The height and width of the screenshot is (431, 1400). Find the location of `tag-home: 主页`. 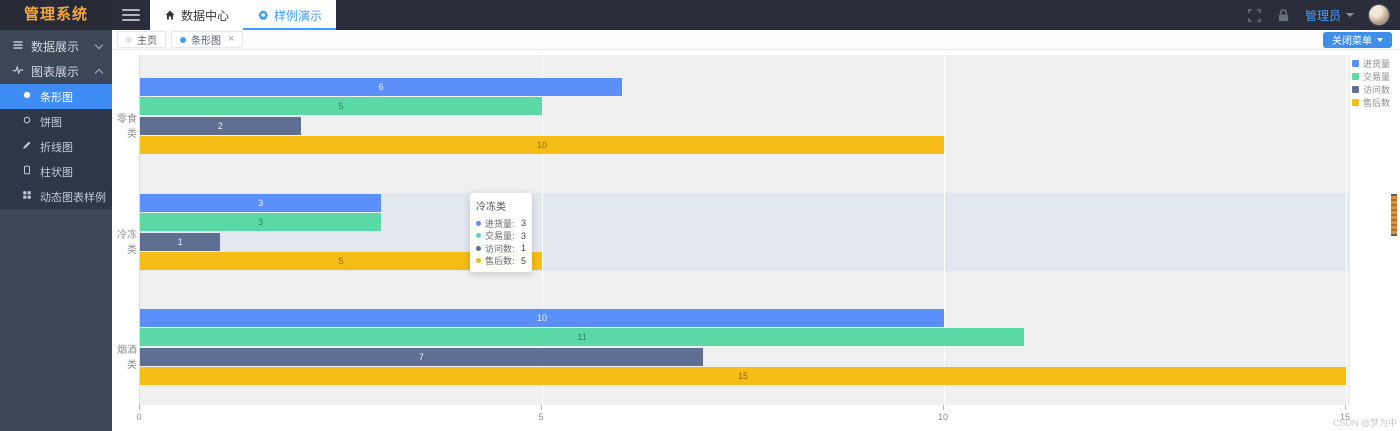

tag-home: 主页 is located at coordinates (141, 39).